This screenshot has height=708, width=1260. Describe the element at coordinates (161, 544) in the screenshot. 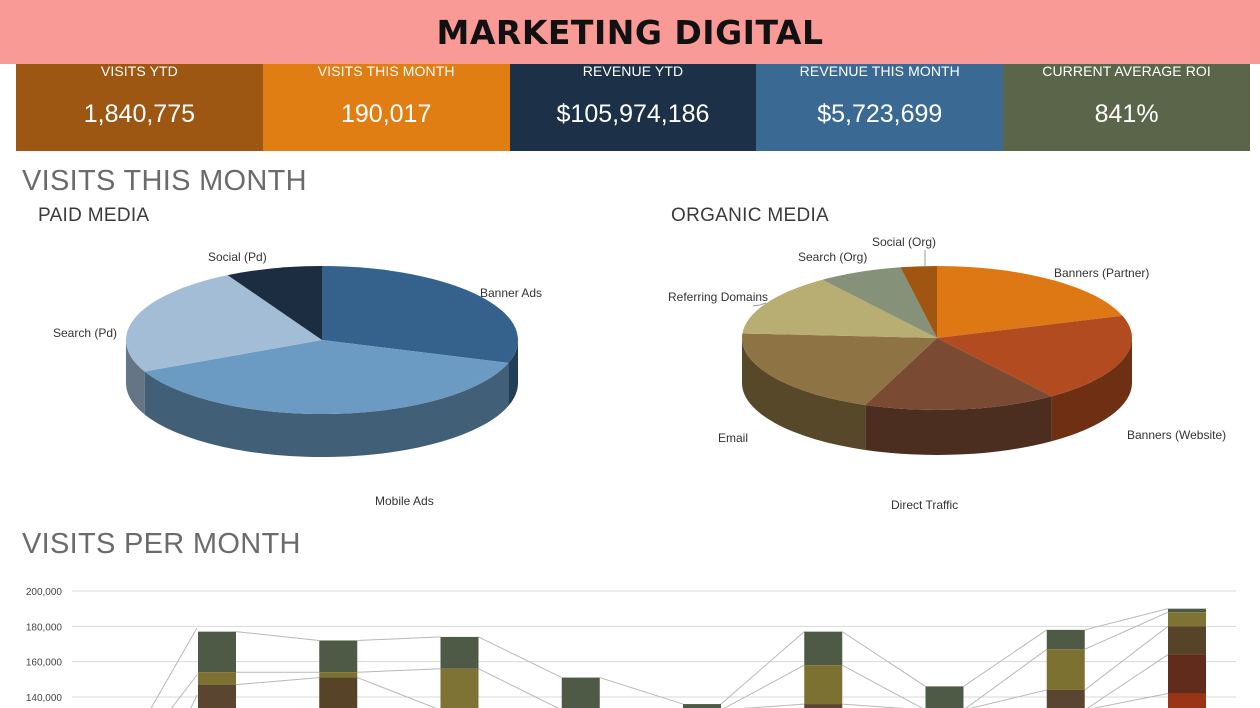

I see `section-heading-visits-per-month: VISITS PER MONTH` at that location.